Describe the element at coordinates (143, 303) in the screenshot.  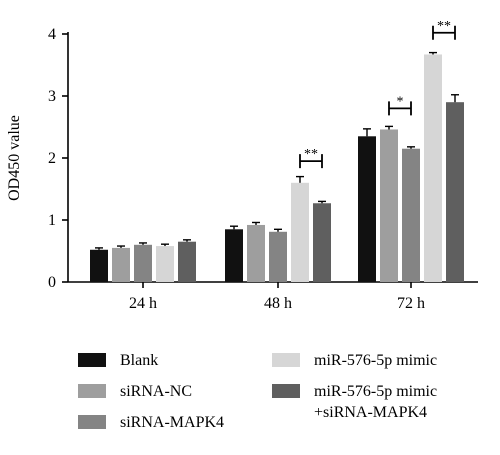
I see `x-tick-label: 24 h` at that location.